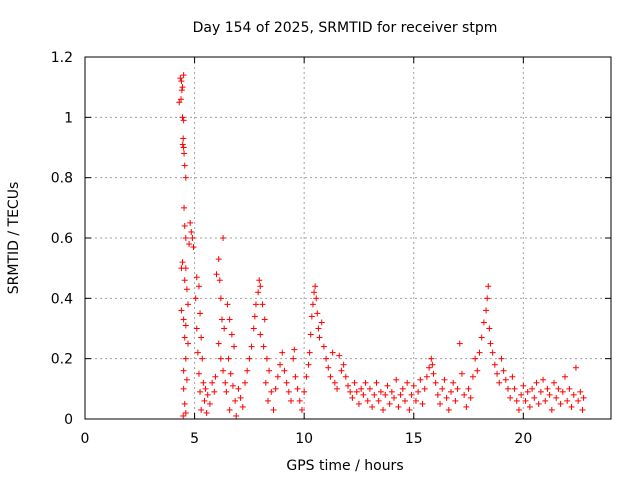 This screenshot has height=480, width=640. I want to click on x-tick-label: 5, so click(194, 439).